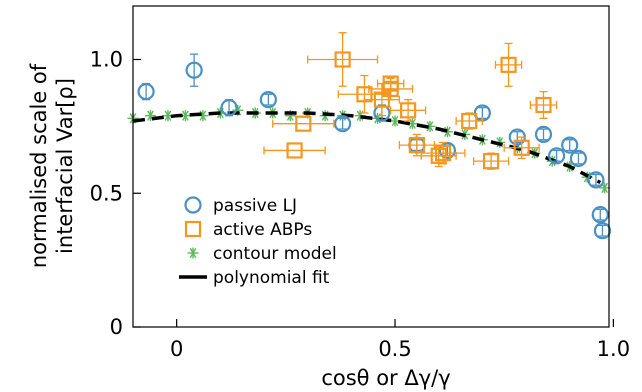  What do you see at coordinates (255, 206) in the screenshot?
I see `legend-label: passive LJ` at bounding box center [255, 206].